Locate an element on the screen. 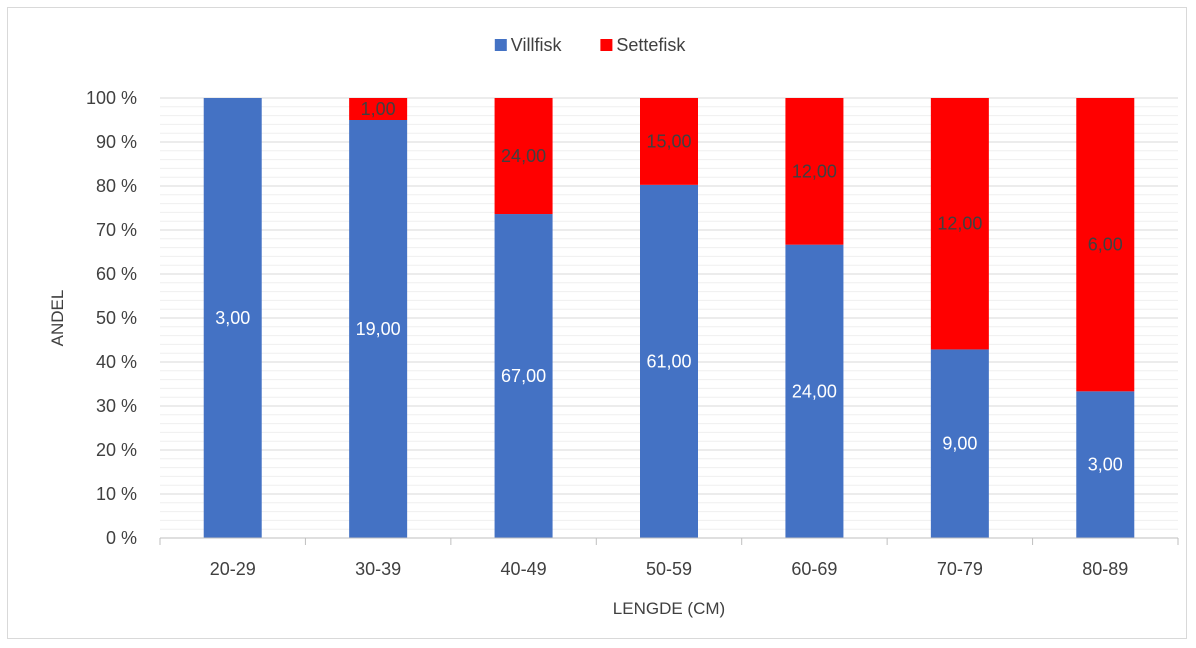 Image resolution: width=1196 pixels, height=648 pixels. y-tick-label: 40 % is located at coordinates (116, 362).